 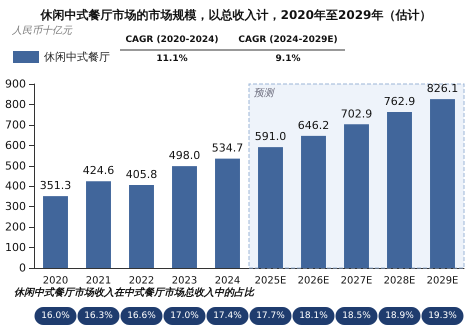 I want to click on chart-title: 休闲中式餐厅市场的市场规模，以总收入计，2020年至2029年（估计）, so click(x=236, y=15).